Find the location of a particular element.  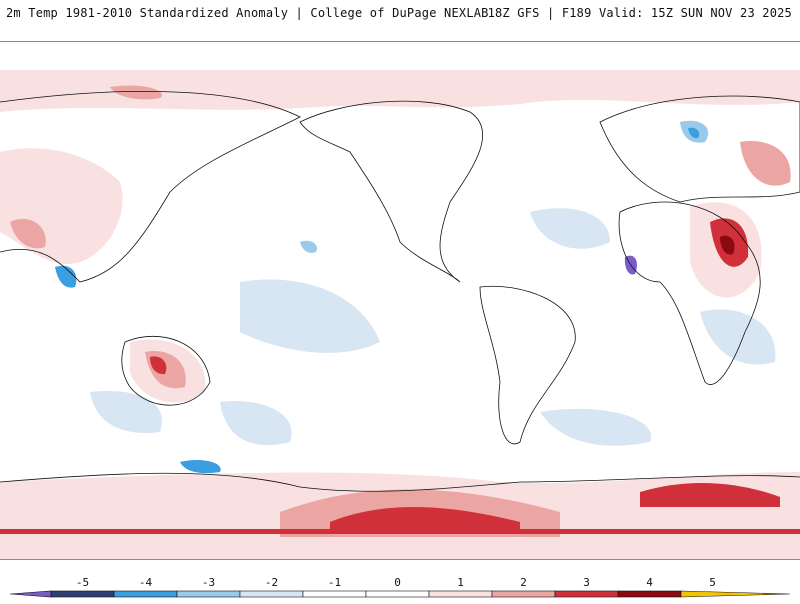

australia-warm-red is located at coordinates (158, 365).